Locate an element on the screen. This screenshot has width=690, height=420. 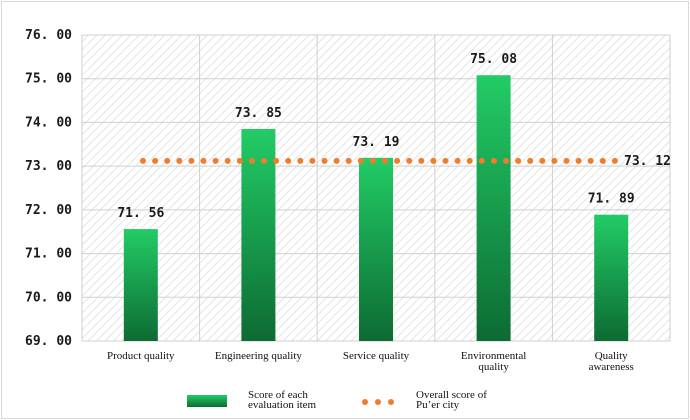
x-tick-label-line: quality is located at coordinates (493, 367).